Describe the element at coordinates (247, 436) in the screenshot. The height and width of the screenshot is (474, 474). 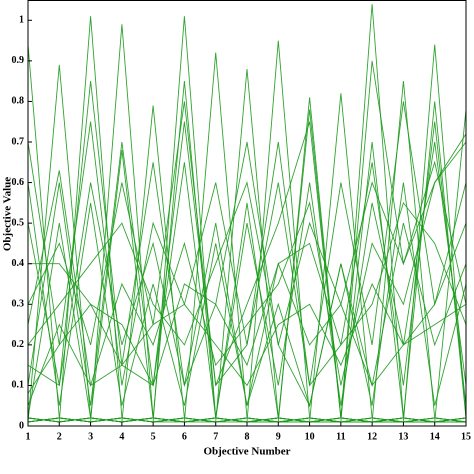
I see `x-tick-label: 8` at that location.